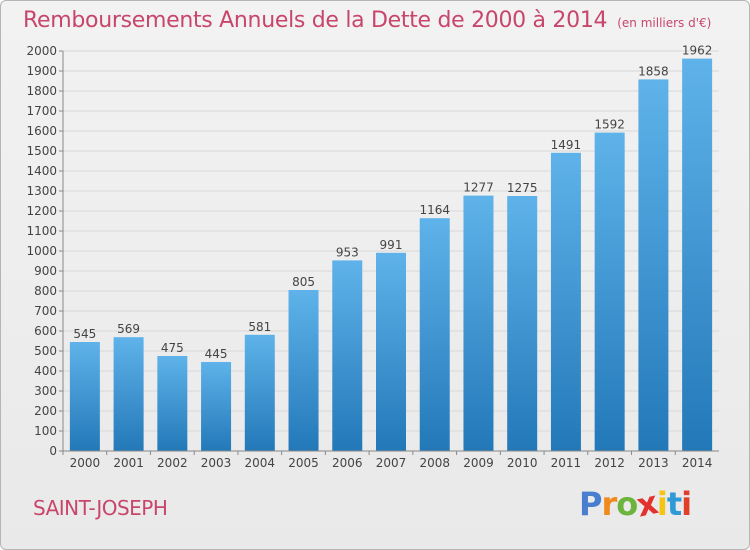  What do you see at coordinates (41, 211) in the screenshot?
I see `y-tick-label: 1200` at bounding box center [41, 211].